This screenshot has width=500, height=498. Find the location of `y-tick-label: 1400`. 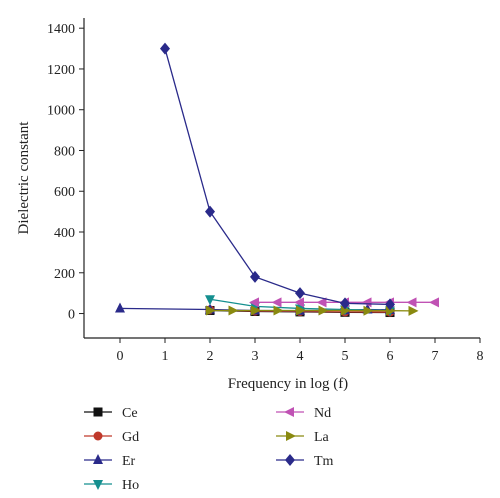

y-tick-label: 1400 is located at coordinates (61, 29).